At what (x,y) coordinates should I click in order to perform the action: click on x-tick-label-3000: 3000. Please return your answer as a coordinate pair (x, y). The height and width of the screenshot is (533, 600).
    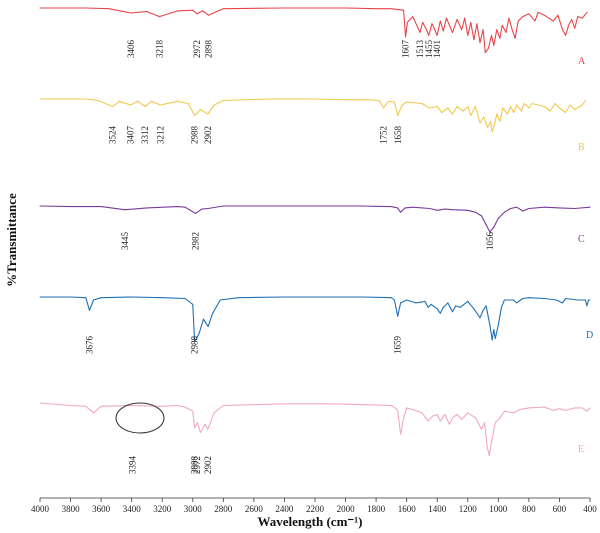
    Looking at the image, I should click on (193, 509).